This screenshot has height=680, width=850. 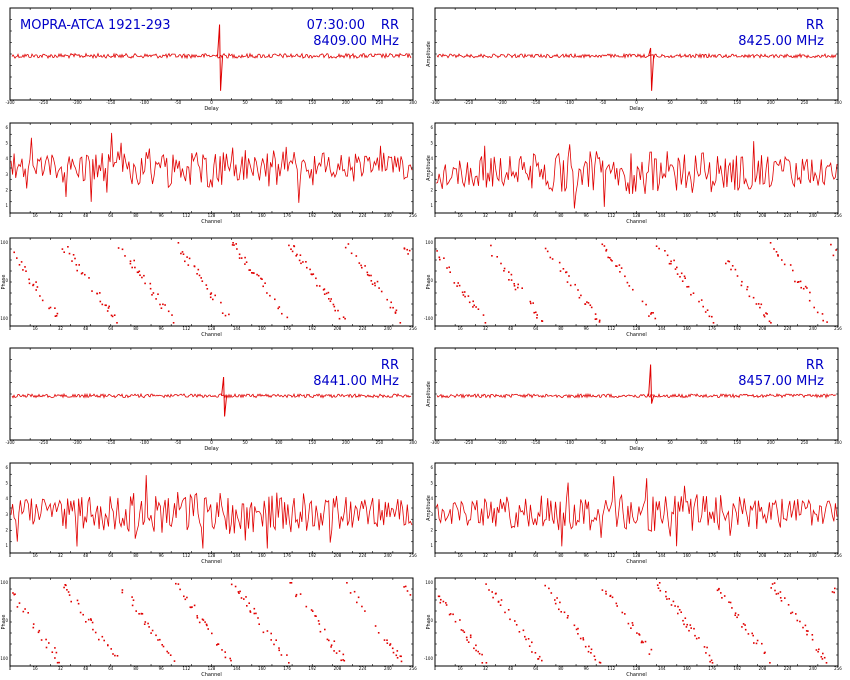 What do you see at coordinates (431, 189) in the screenshot?
I see `y-tick-label: 2` at bounding box center [431, 189].